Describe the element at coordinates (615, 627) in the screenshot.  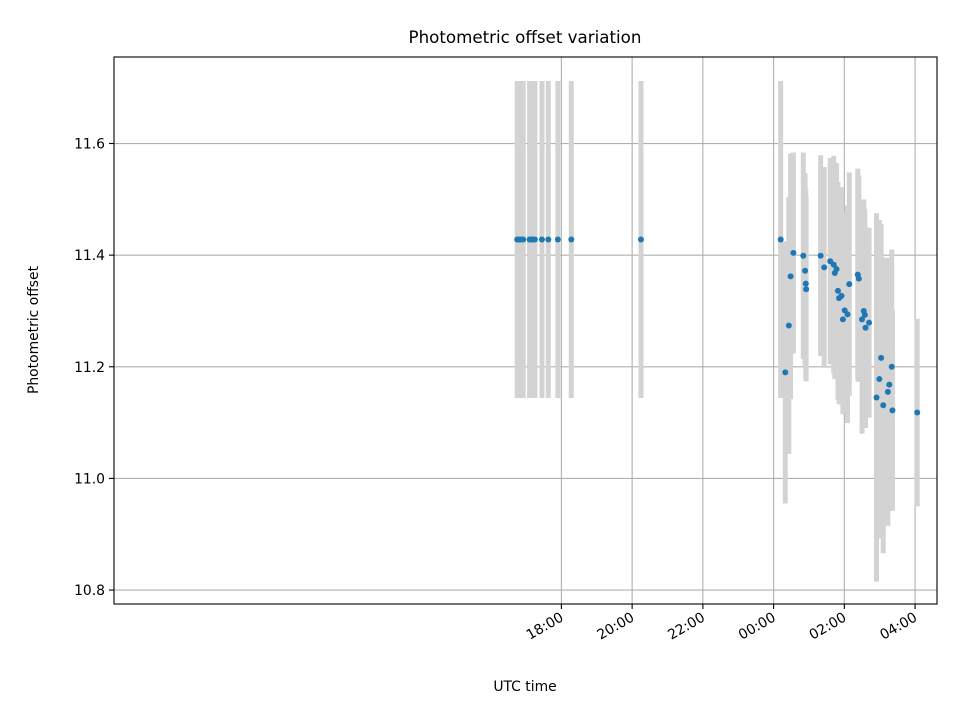
I see `x-tick-label: 20:00` at that location.